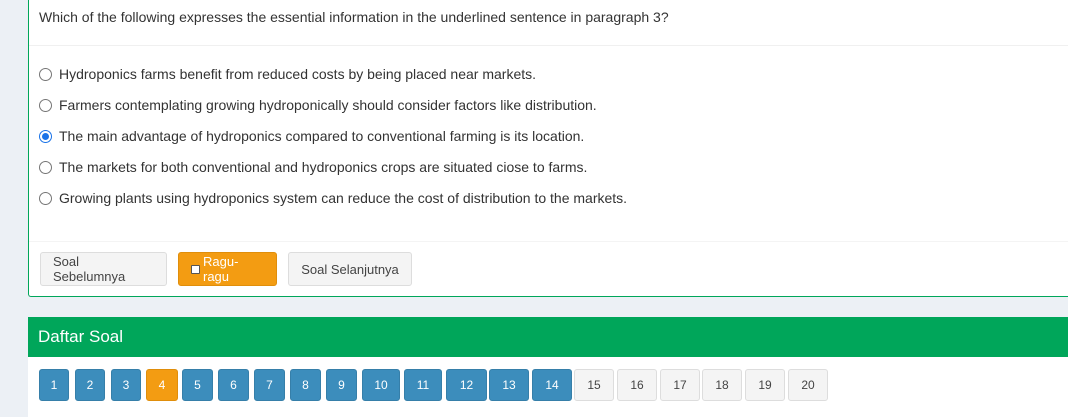  I want to click on question-list-title: Daftar Soal, so click(81, 336).